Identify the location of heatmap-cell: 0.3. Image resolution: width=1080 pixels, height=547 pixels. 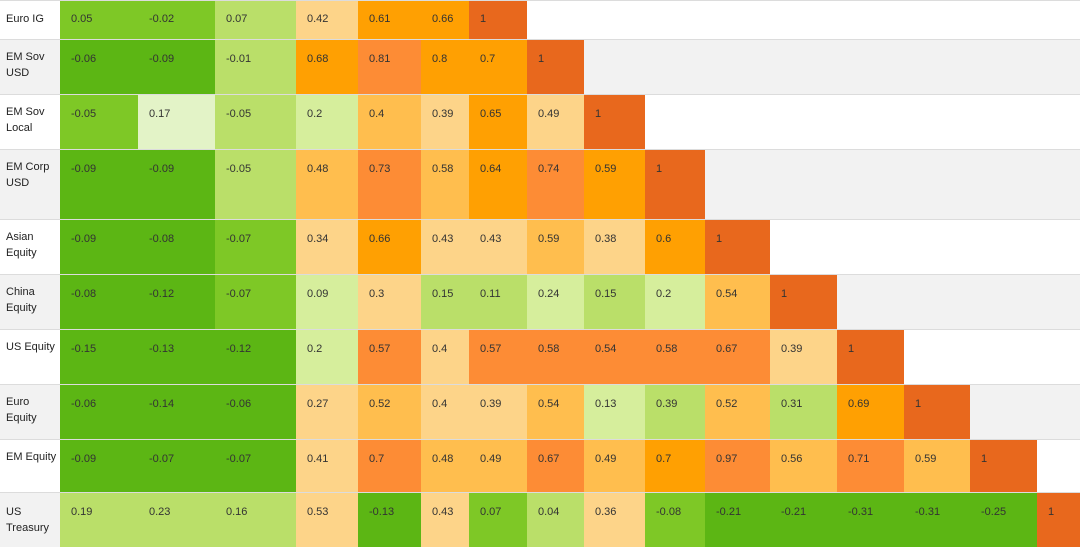
(389, 302).